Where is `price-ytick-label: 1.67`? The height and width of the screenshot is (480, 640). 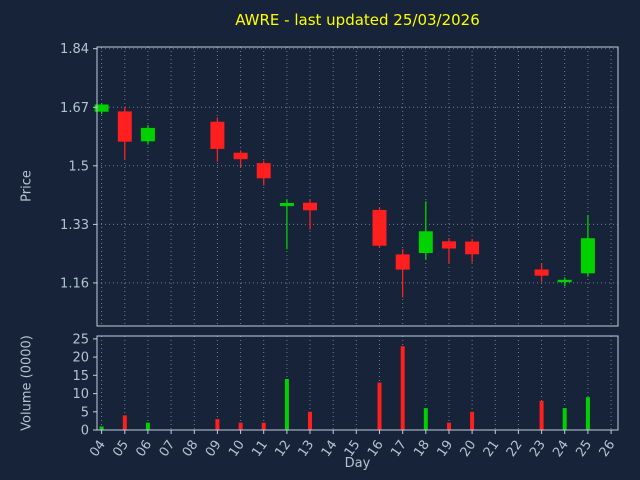 price-ytick-label: 1.67 is located at coordinates (74, 108).